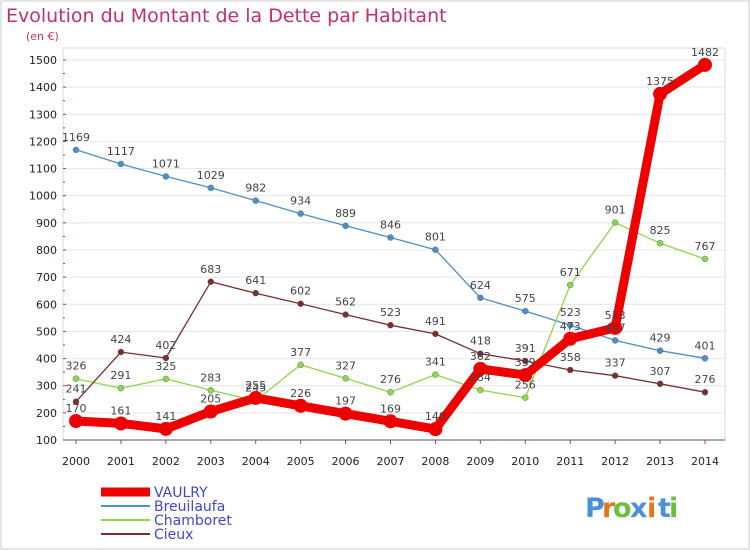  What do you see at coordinates (166, 461) in the screenshot?
I see `x-tick-label: 2002` at bounding box center [166, 461].